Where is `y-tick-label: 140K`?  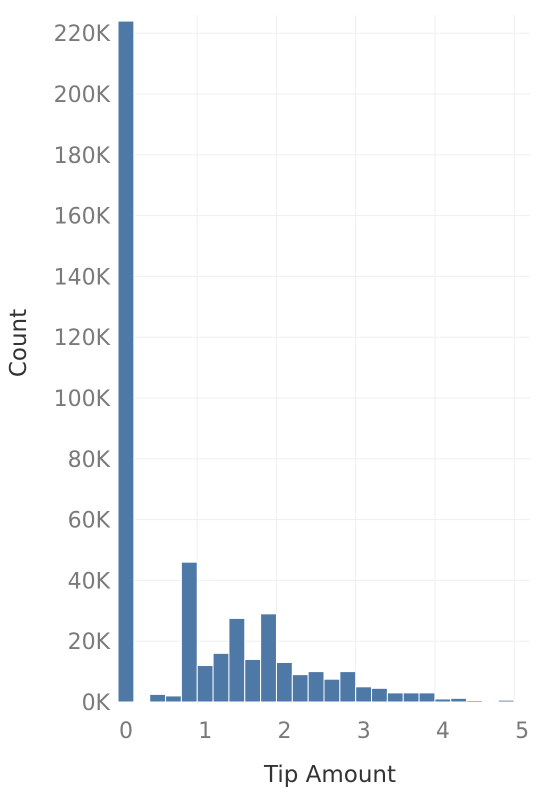
y-tick-label: 140K is located at coordinates (82, 277).